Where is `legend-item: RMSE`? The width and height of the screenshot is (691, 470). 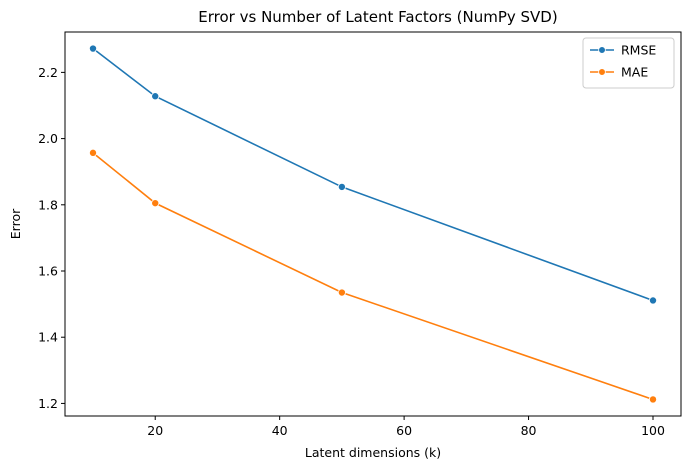
legend-item: RMSE is located at coordinates (623, 50).